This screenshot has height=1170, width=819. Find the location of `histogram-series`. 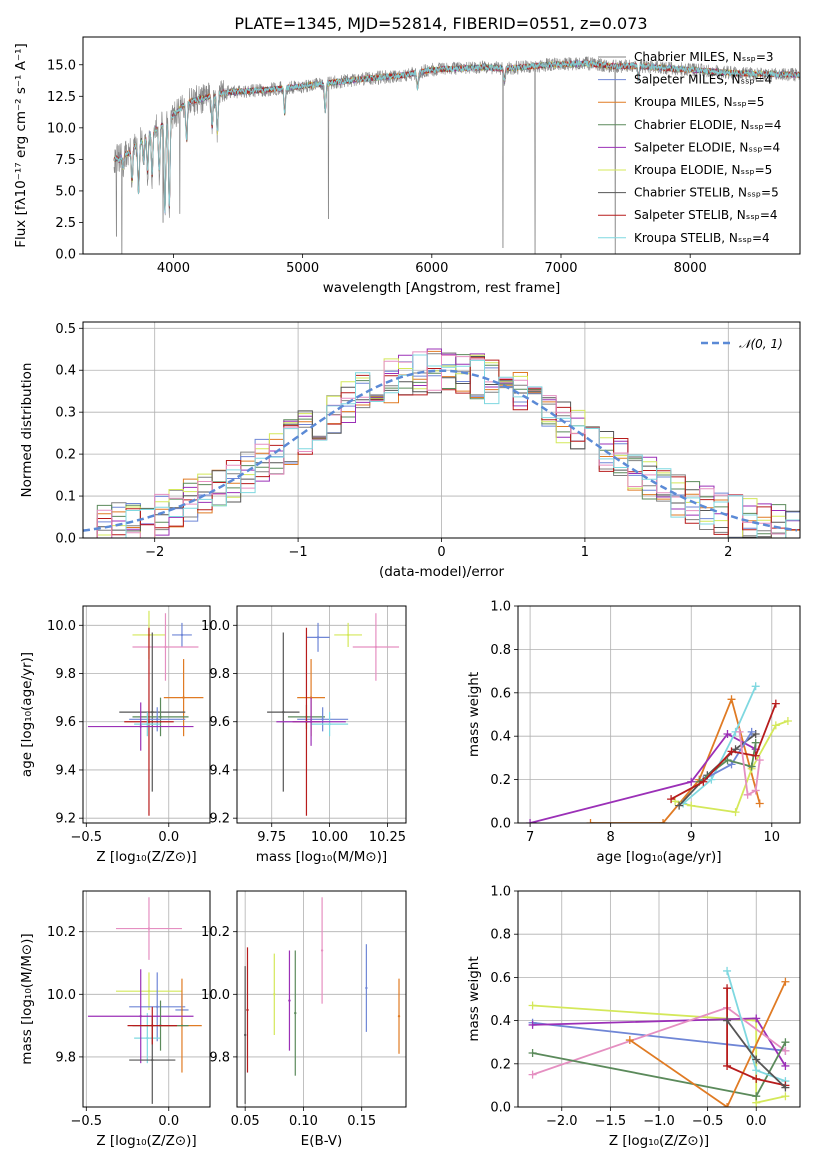

histogram-series is located at coordinates (441, 444).